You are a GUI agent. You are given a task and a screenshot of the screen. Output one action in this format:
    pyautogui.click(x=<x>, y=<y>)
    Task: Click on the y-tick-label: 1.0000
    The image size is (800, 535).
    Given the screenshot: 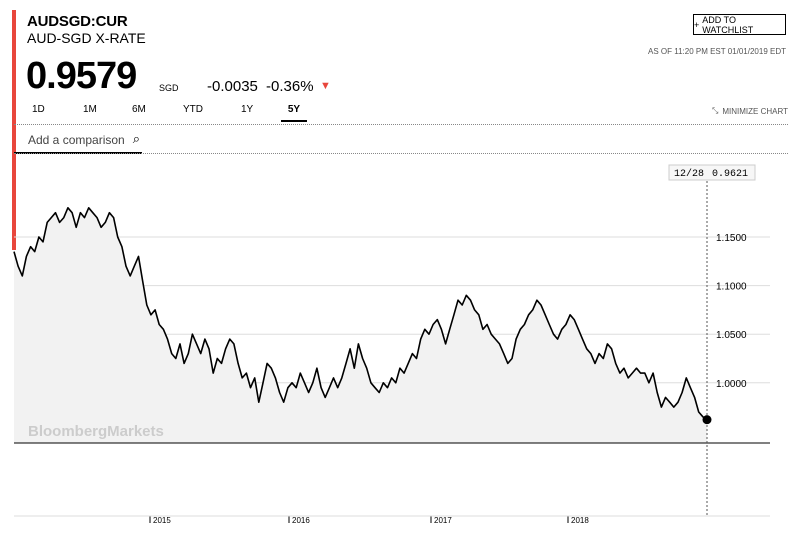 What is the action you would take?
    pyautogui.click(x=731, y=384)
    